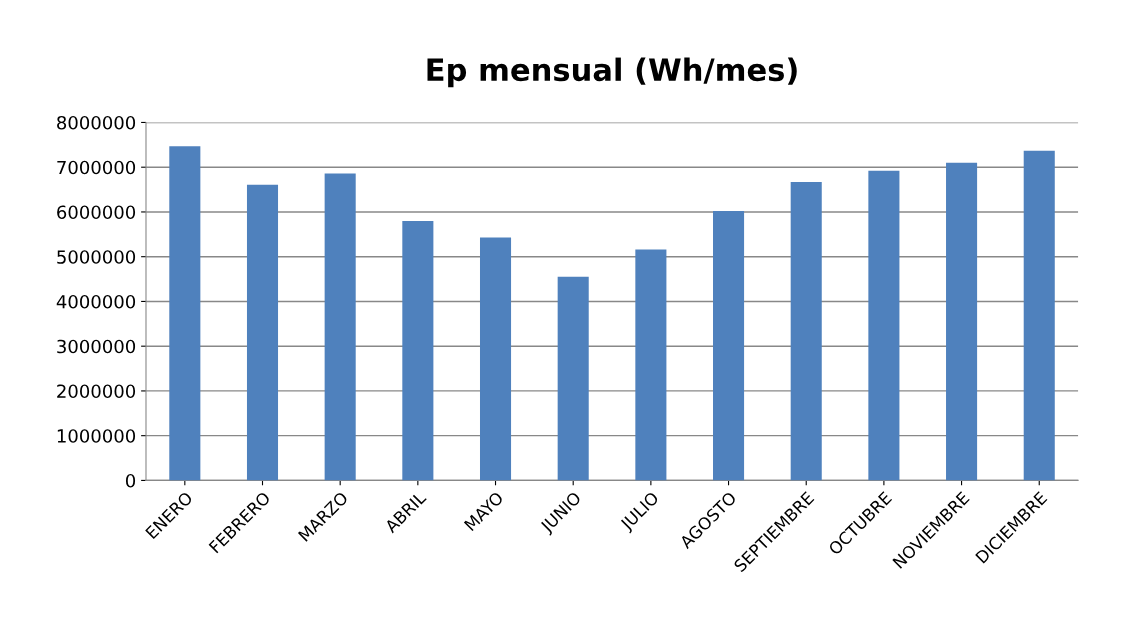 This screenshot has height=628, width=1123. What do you see at coordinates (612, 72) in the screenshot?
I see `chart-title: Ep mensual (Wh/mes)` at bounding box center [612, 72].